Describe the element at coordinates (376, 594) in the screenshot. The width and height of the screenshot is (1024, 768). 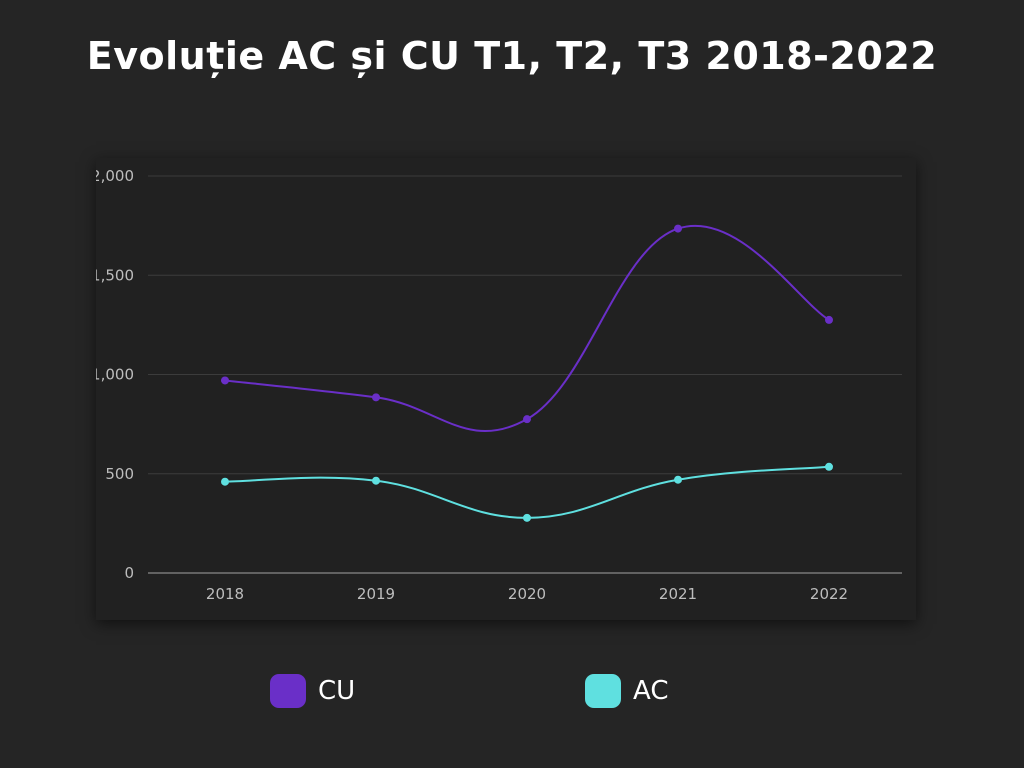
I see `x-tick-label: 2019` at that location.